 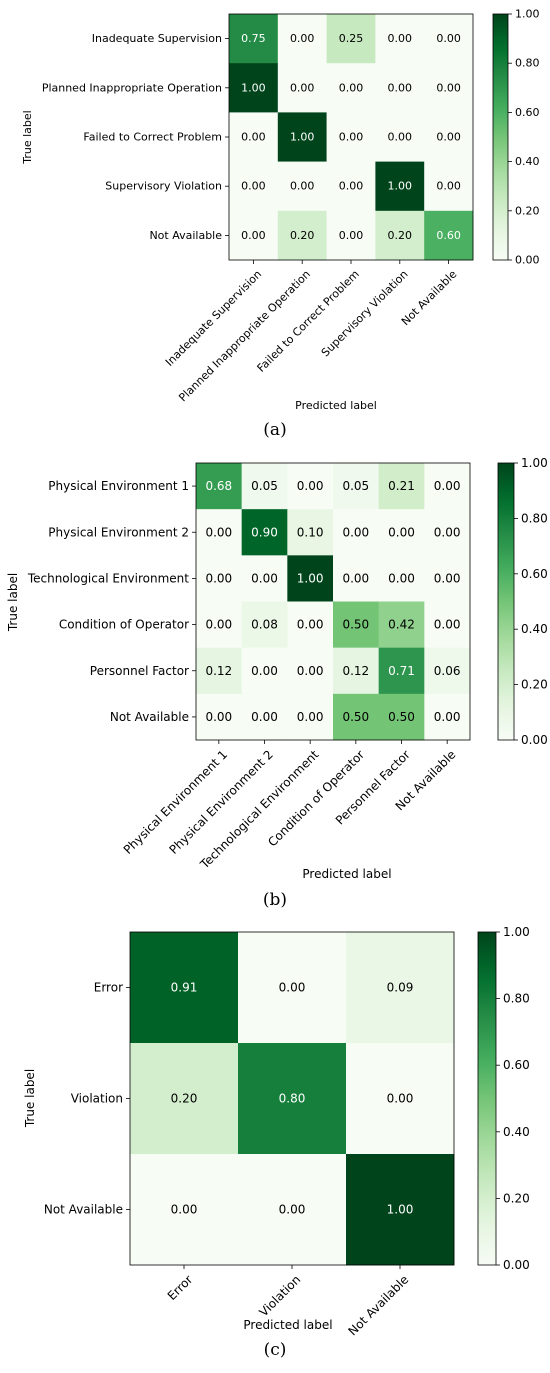 I want to click on y-tick-label: Physical Environment 2, so click(x=118, y=532).